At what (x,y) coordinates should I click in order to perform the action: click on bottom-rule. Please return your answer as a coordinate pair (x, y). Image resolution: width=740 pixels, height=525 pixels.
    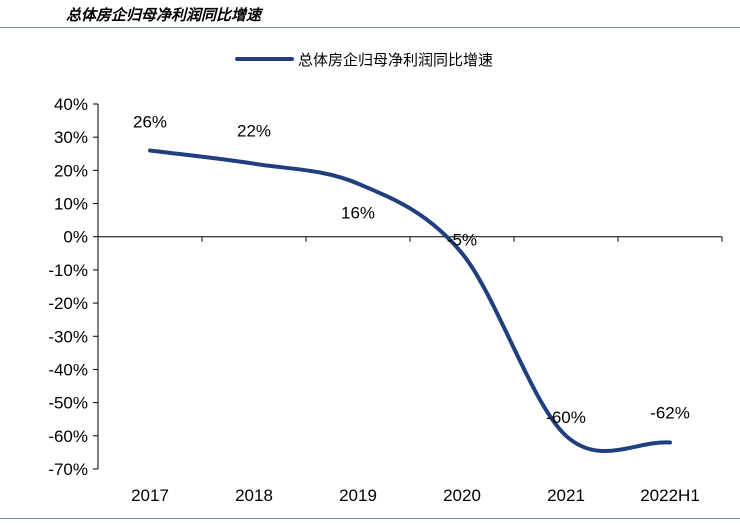
    Looking at the image, I should click on (370, 518).